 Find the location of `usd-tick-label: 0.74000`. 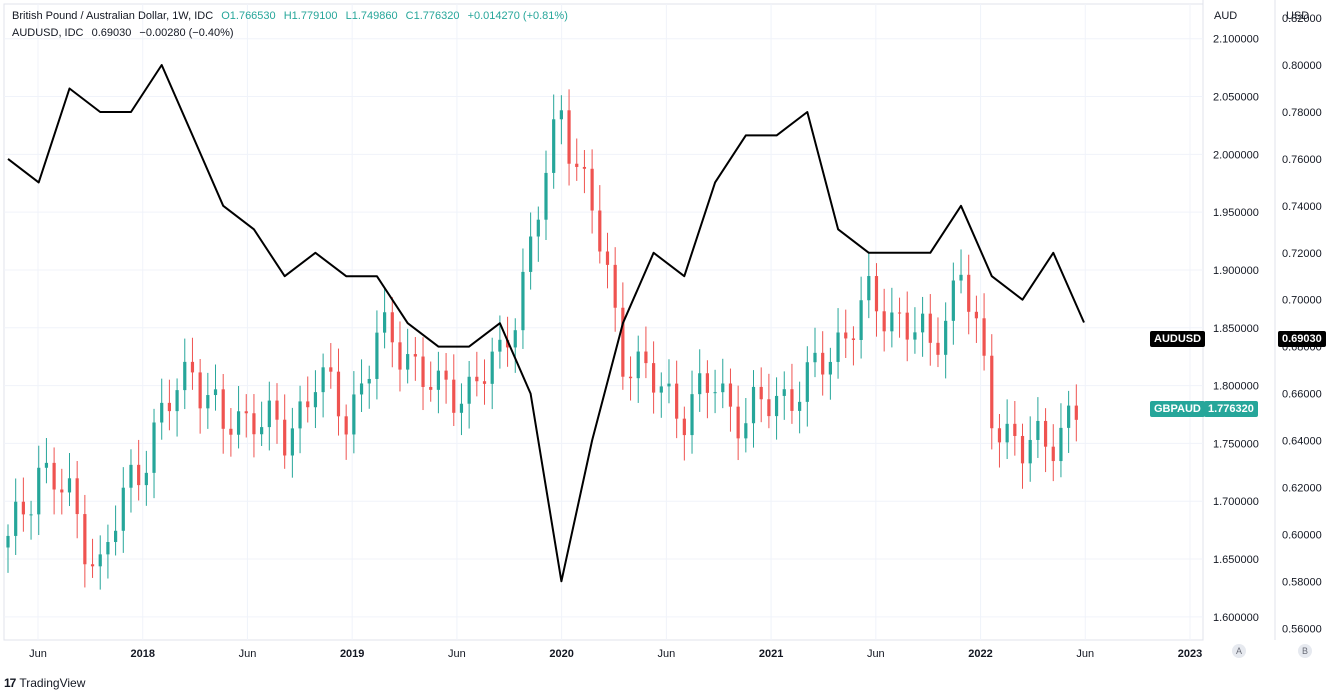

usd-tick-label: 0.74000 is located at coordinates (1302, 207).